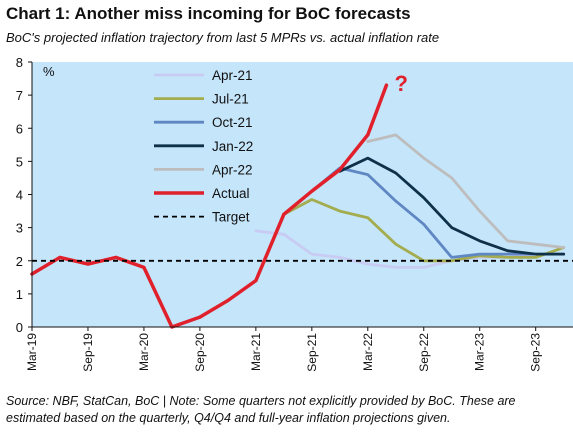 The image size is (573, 434). Describe the element at coordinates (19, 195) in the screenshot. I see `y-tick-label: 4` at that location.